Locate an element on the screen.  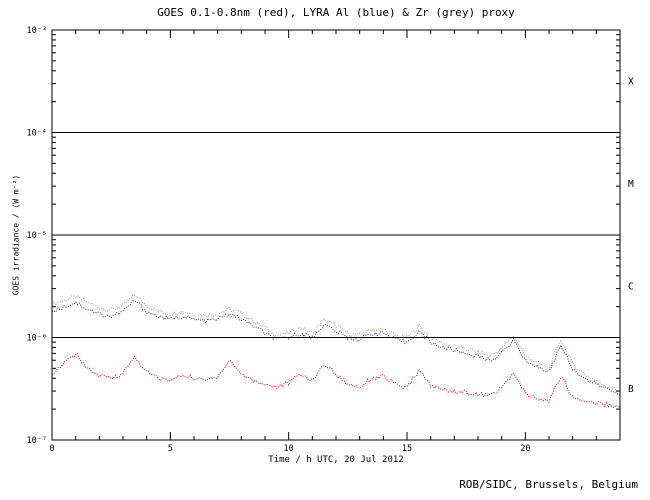
x-tick-label: 20 is located at coordinates (525, 449).